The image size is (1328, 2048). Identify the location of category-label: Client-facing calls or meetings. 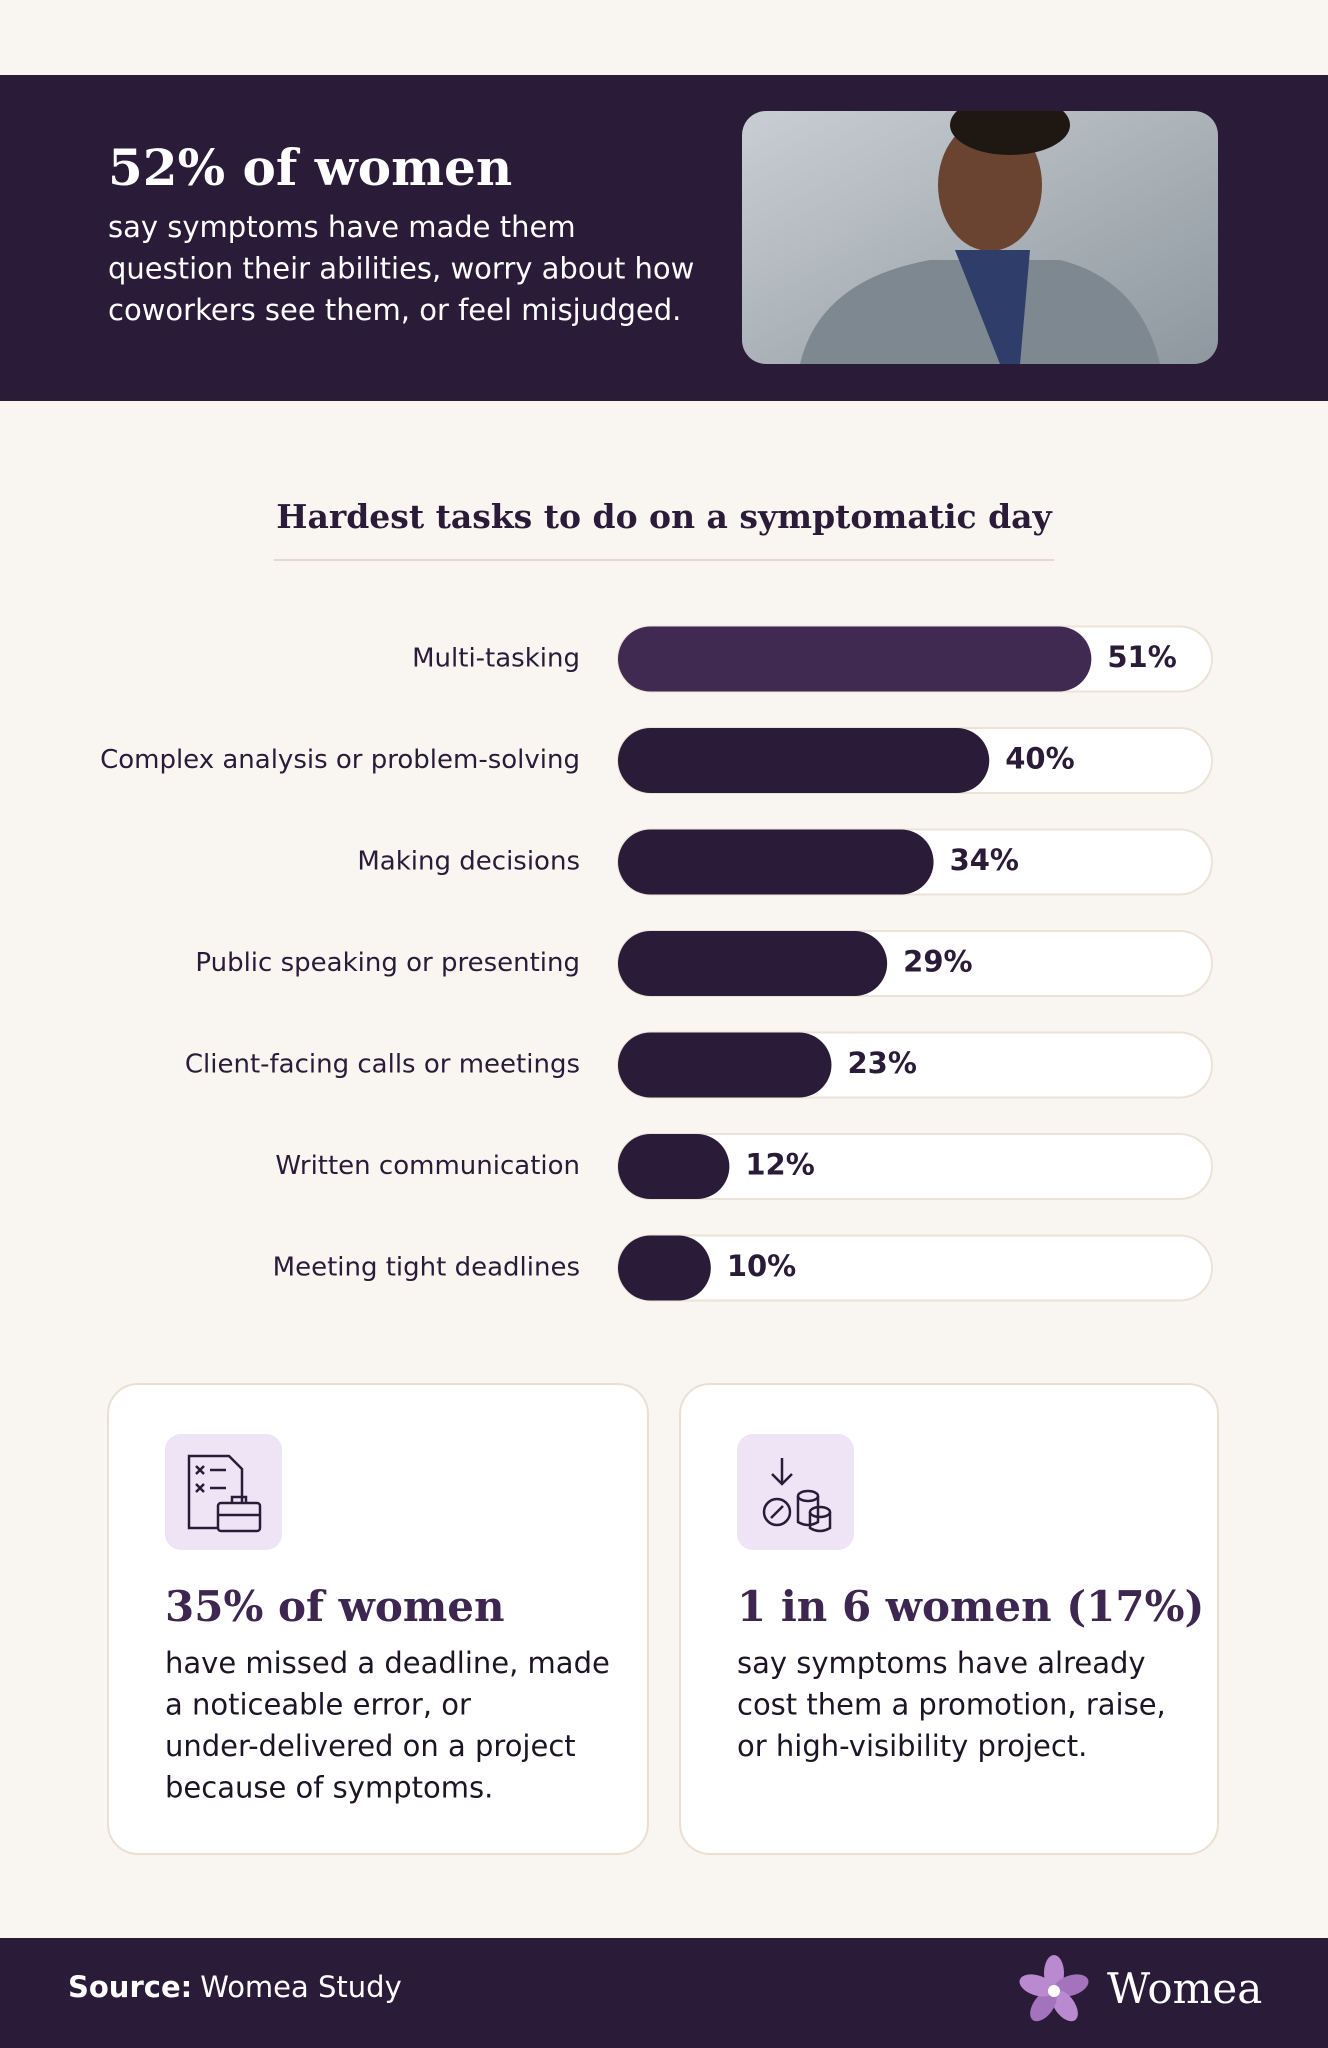
(382, 1065).